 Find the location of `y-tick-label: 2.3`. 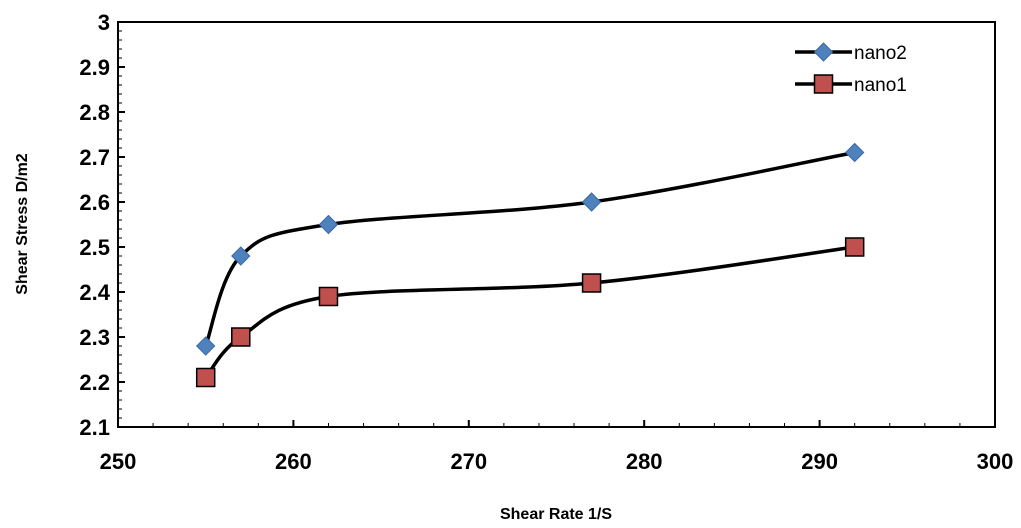

y-tick-label: 2.3 is located at coordinates (94, 337).